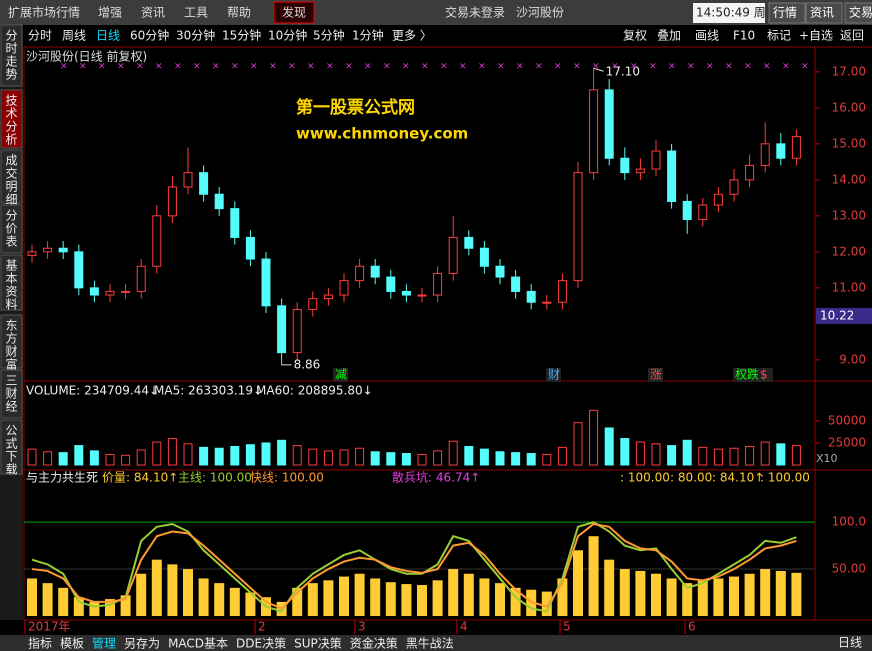 The height and width of the screenshot is (651, 872). I want to click on toolbar-action: 复权, so click(635, 36).